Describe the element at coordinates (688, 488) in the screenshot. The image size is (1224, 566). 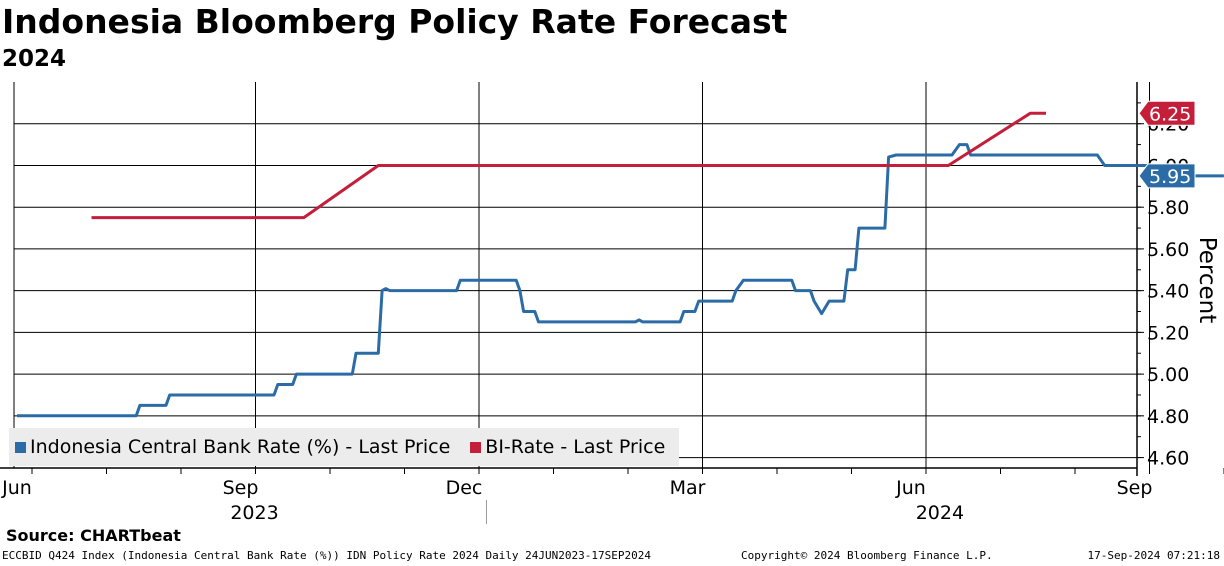
I see `x-tick-label: Mar` at that location.